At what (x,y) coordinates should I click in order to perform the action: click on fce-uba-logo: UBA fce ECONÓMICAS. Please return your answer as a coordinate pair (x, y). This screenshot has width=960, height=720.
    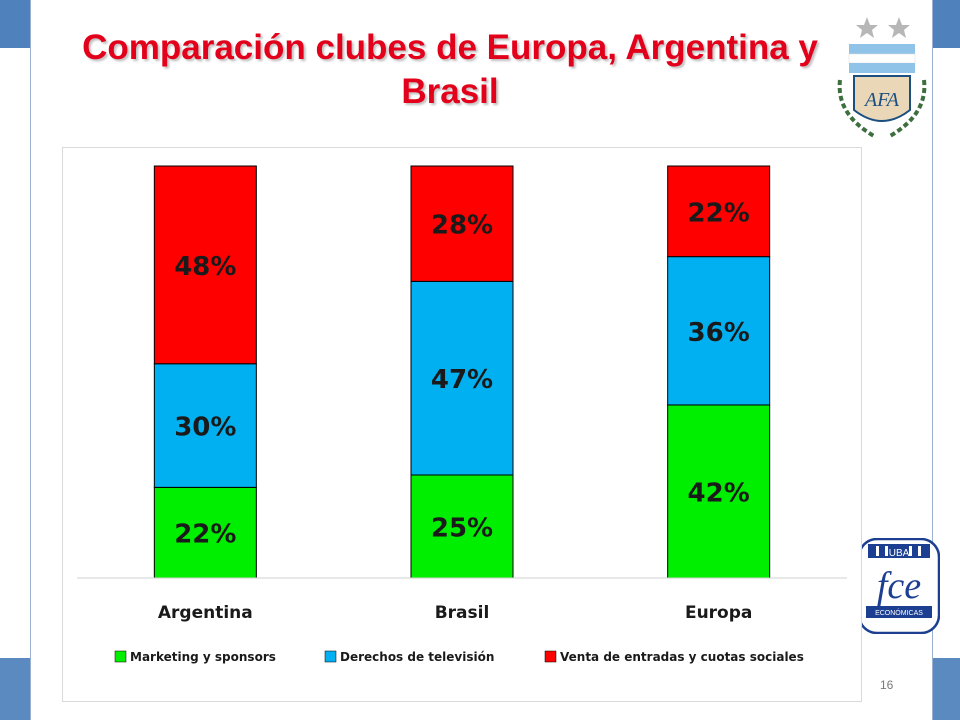
    Looking at the image, I should click on (899, 586).